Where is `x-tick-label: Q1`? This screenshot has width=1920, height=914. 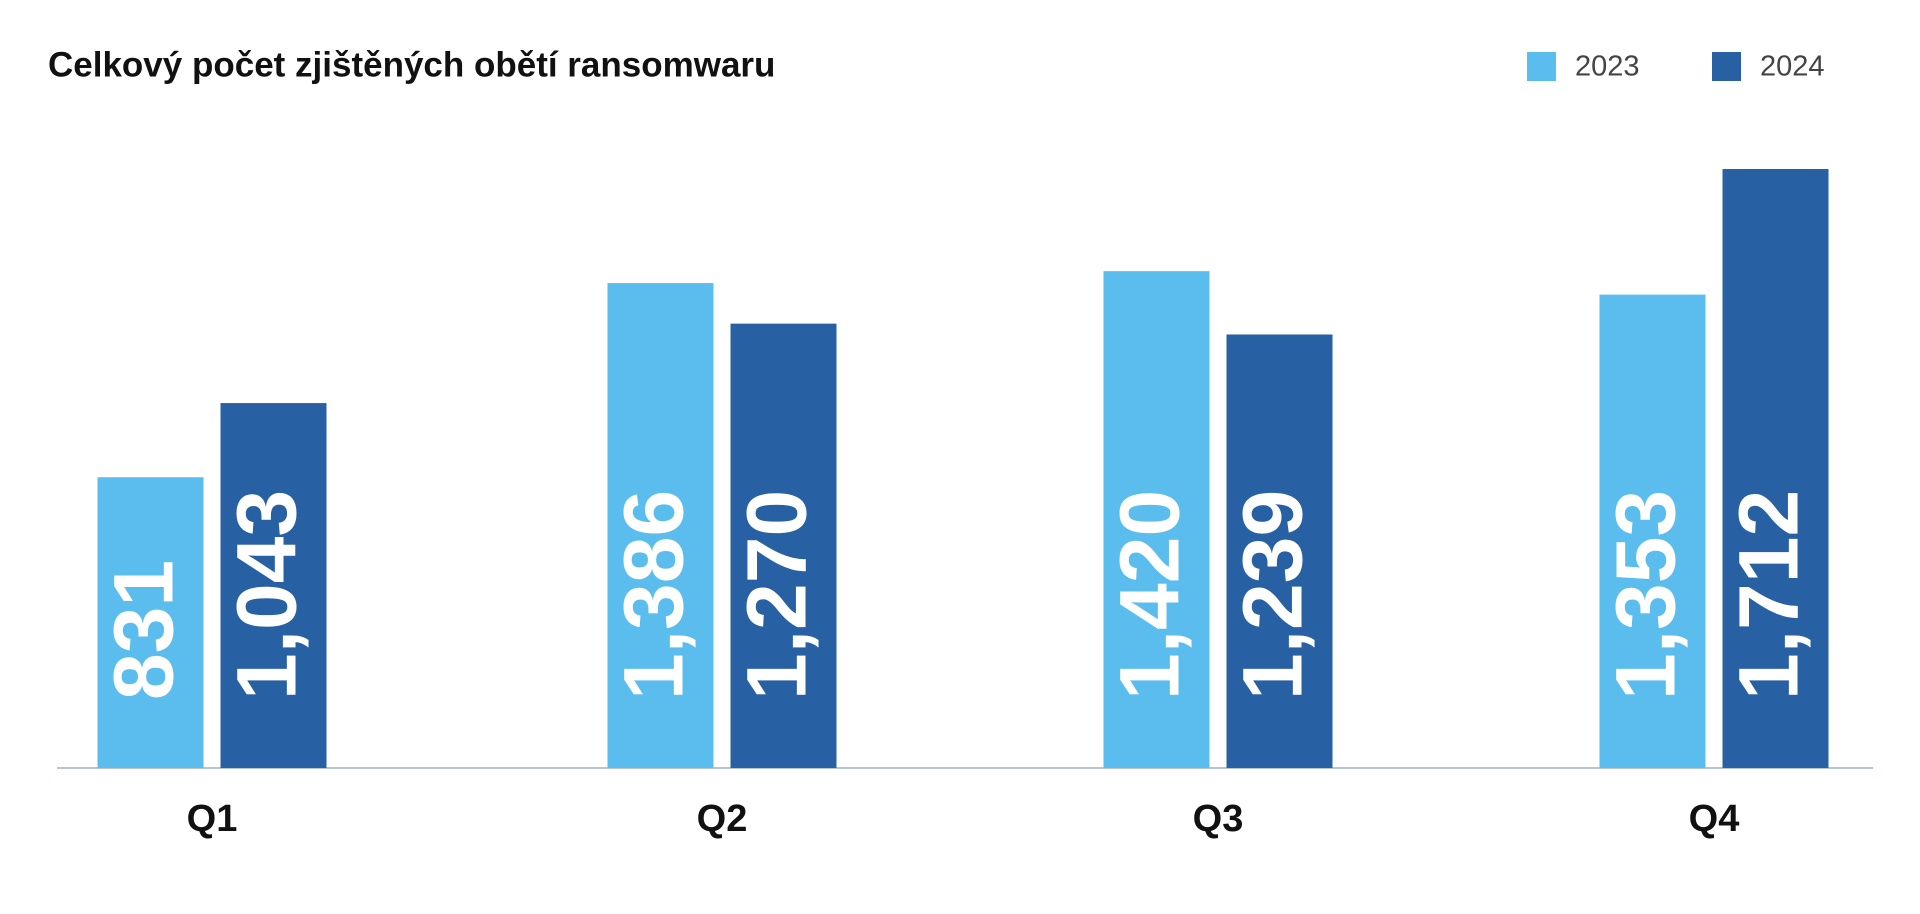
x-tick-label: Q1 is located at coordinates (212, 819).